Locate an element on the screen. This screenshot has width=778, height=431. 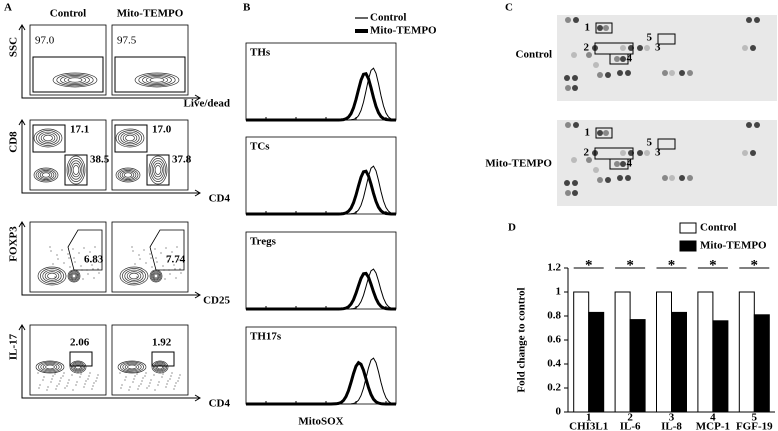
panel-label: C is located at coordinates (509, 8).